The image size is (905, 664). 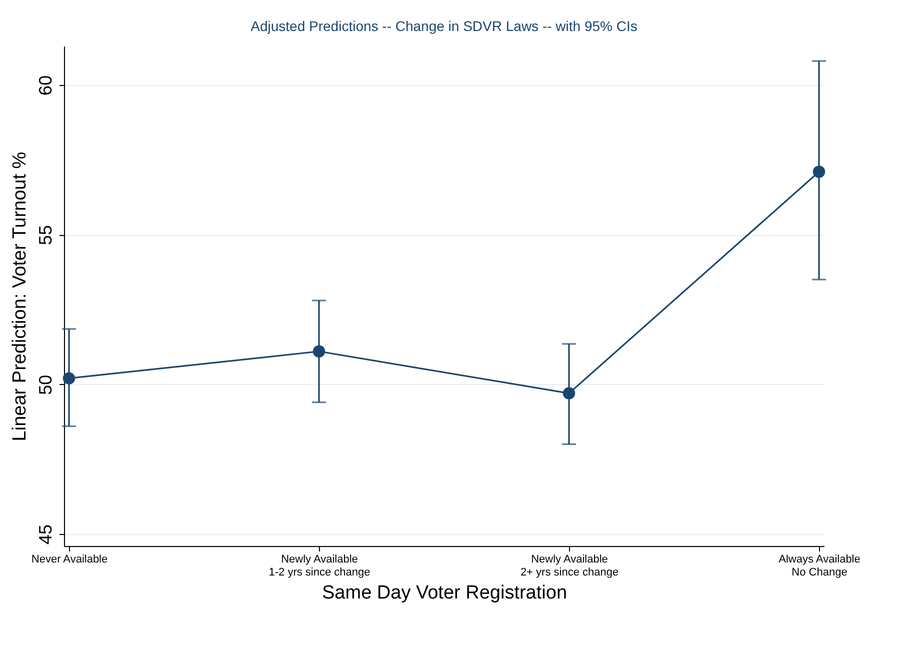 I want to click on y-tick-label: 60, so click(x=46, y=85).